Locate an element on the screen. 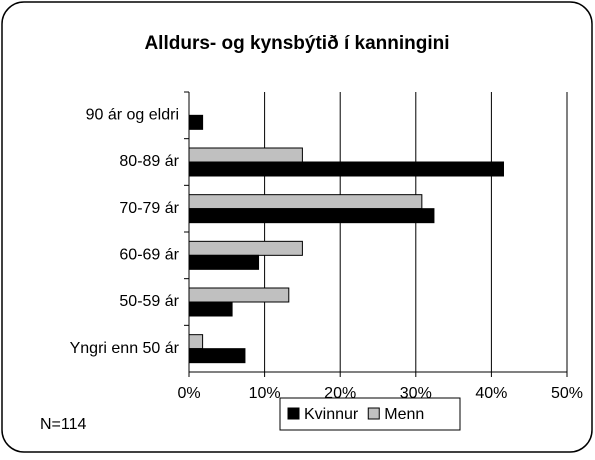 The width and height of the screenshot is (595, 460). y-tick-label: Yngri enn 50 ár is located at coordinates (125, 348).